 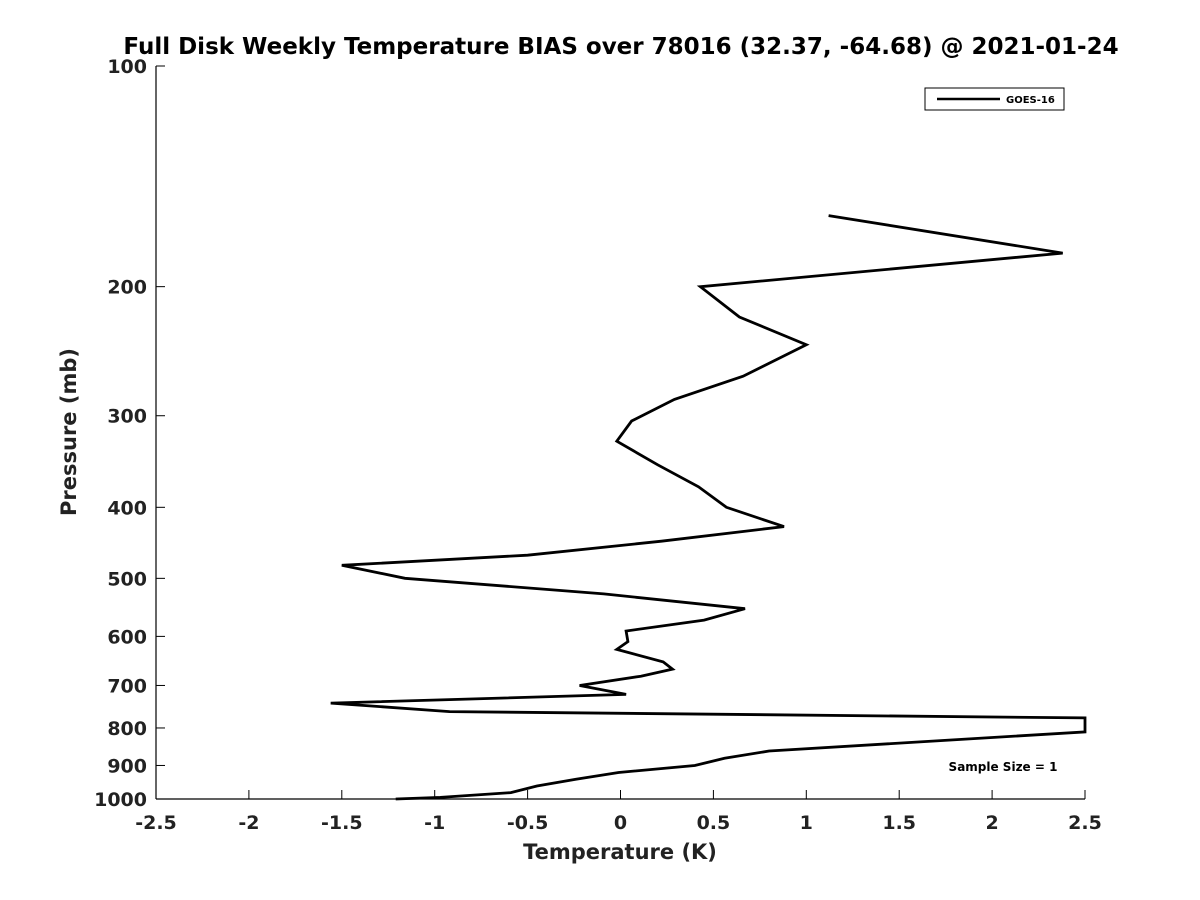 I want to click on y-tick-label: 800, so click(x=127, y=729).